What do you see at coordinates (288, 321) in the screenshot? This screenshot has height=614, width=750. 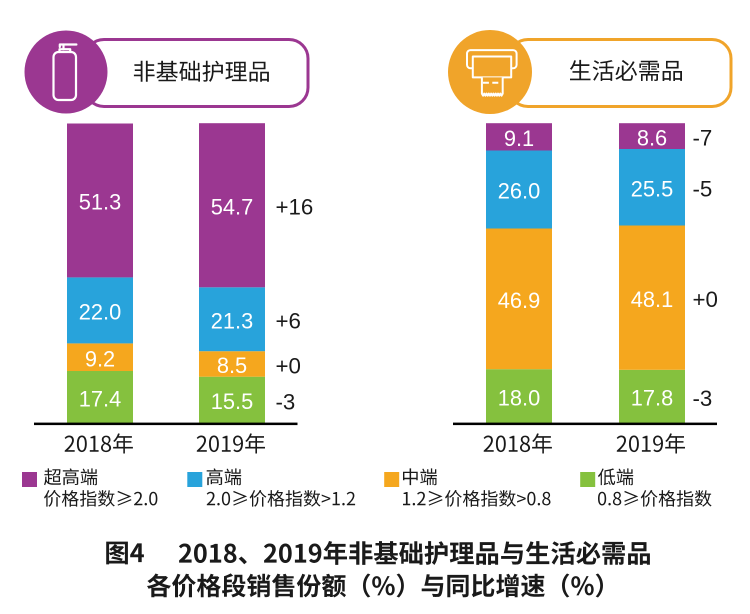 I see `svg-text: +6` at bounding box center [288, 321].